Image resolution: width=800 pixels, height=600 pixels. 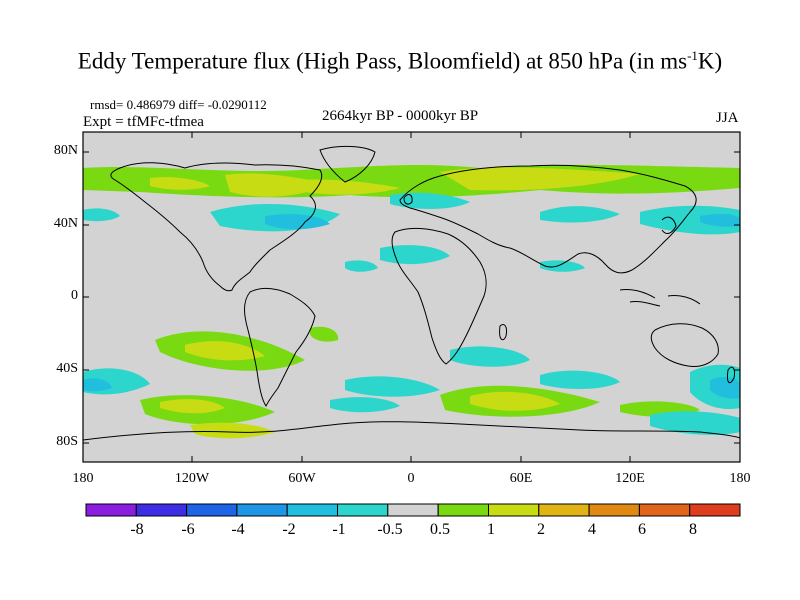 What do you see at coordinates (297, 222) in the screenshot?
I see `negative-core-north-america` at bounding box center [297, 222].